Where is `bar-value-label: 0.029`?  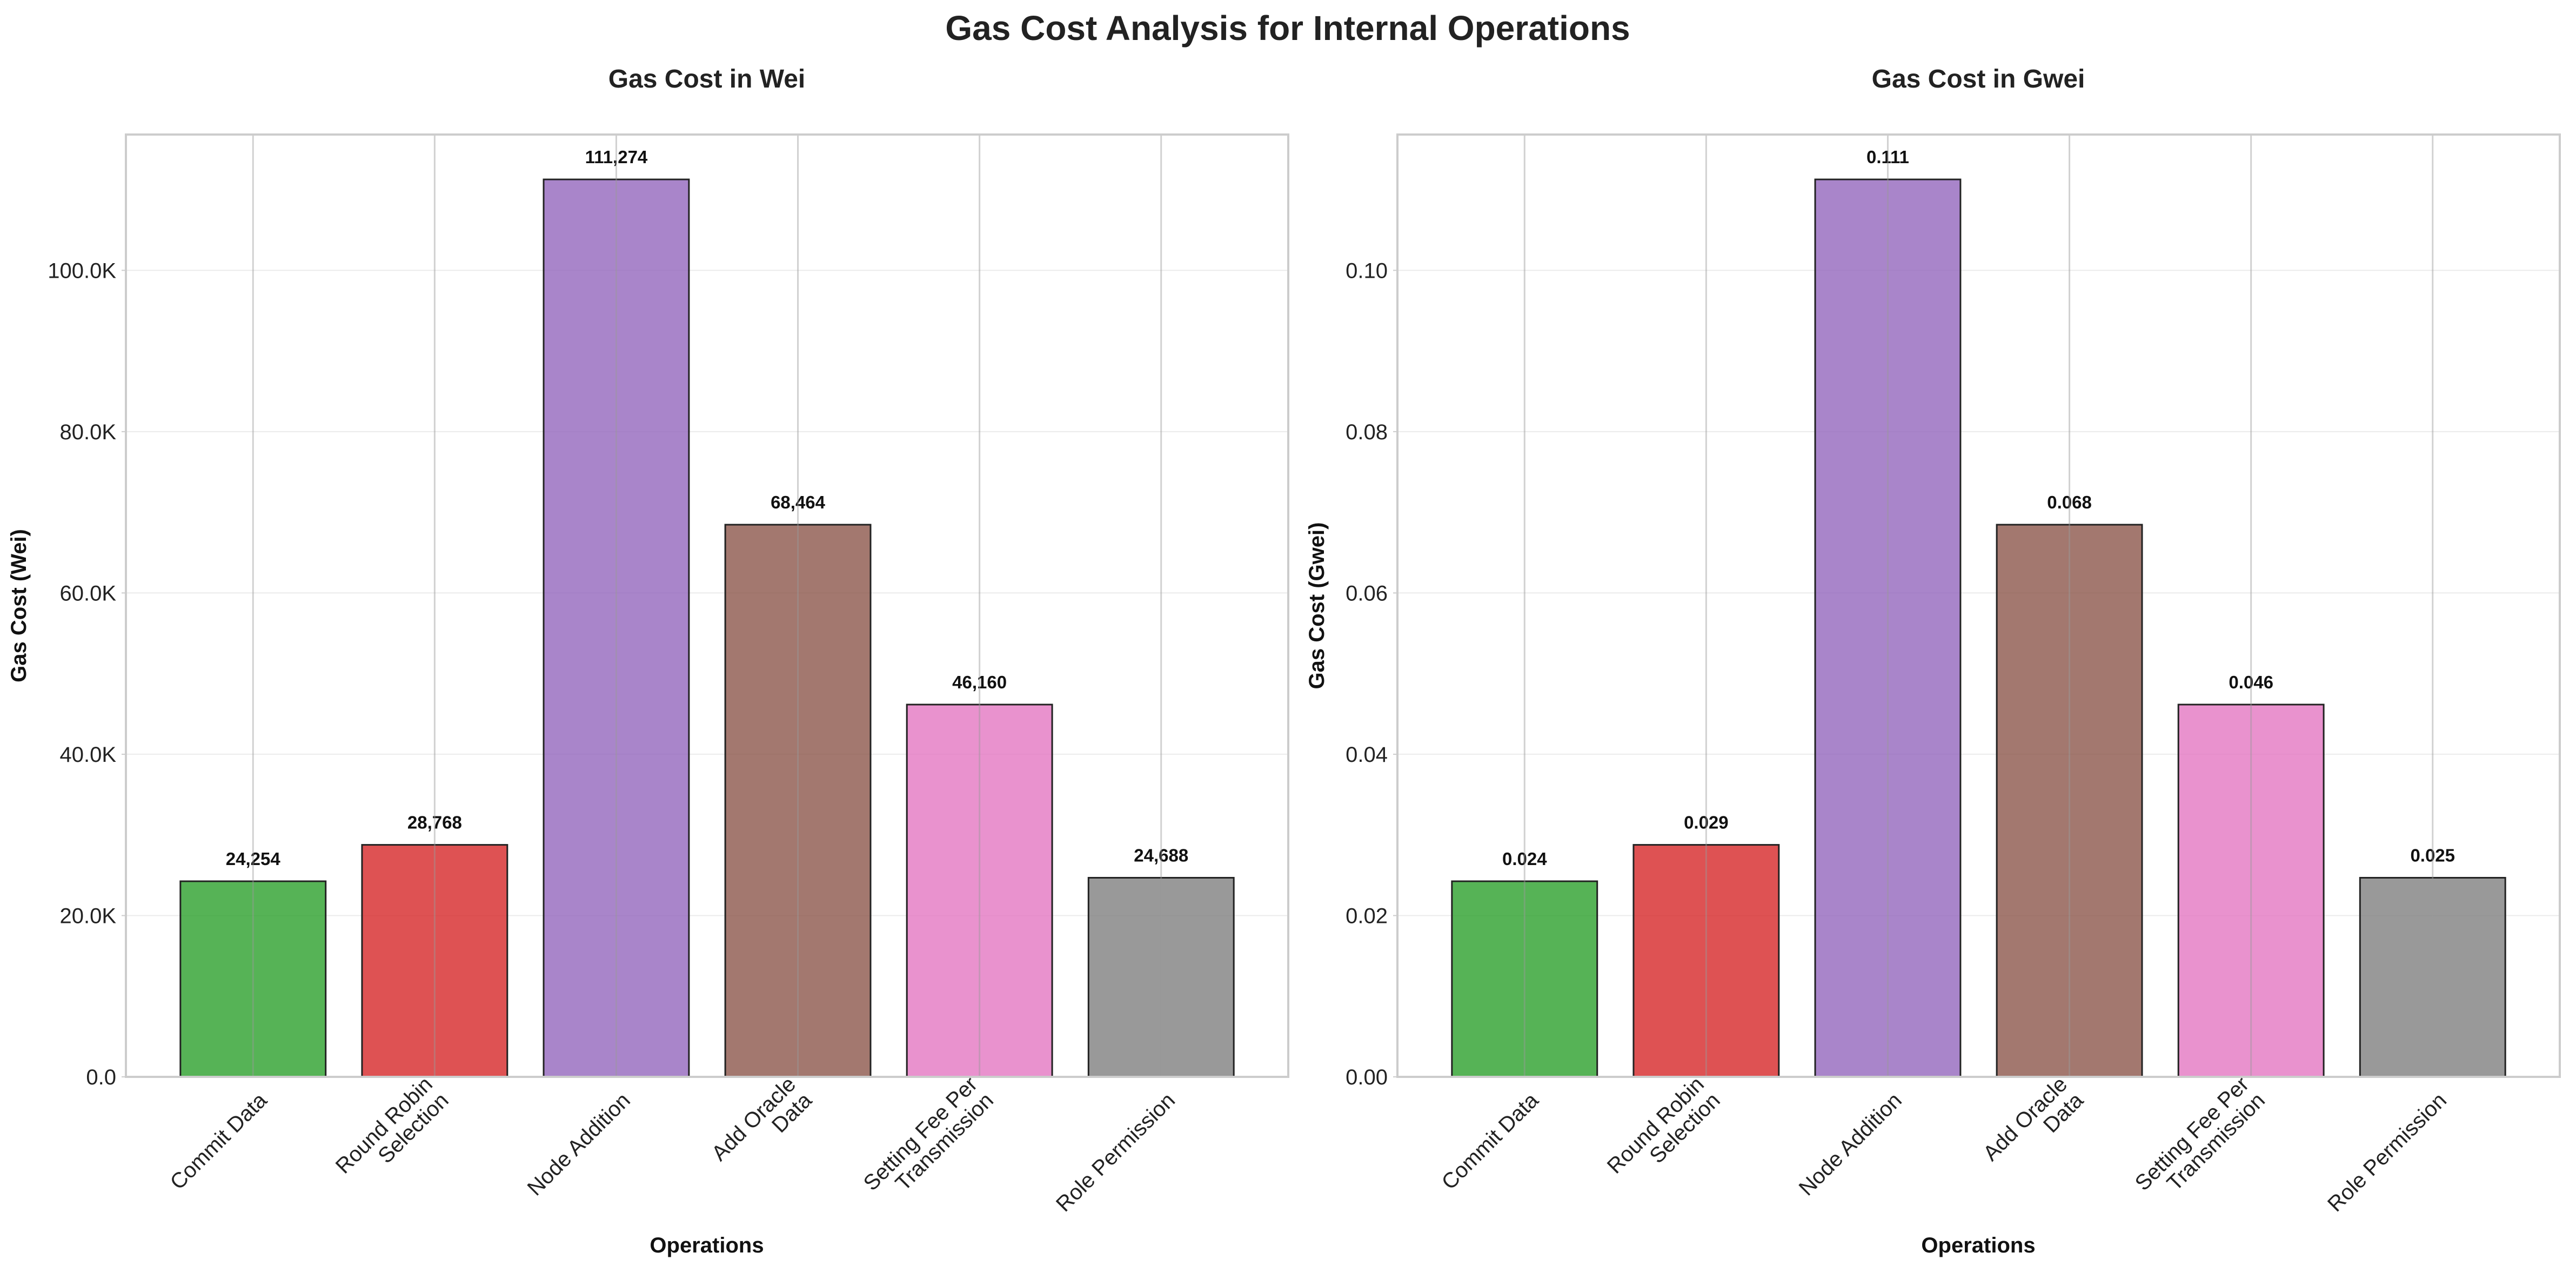 bar-value-label: 0.029 is located at coordinates (1706, 823).